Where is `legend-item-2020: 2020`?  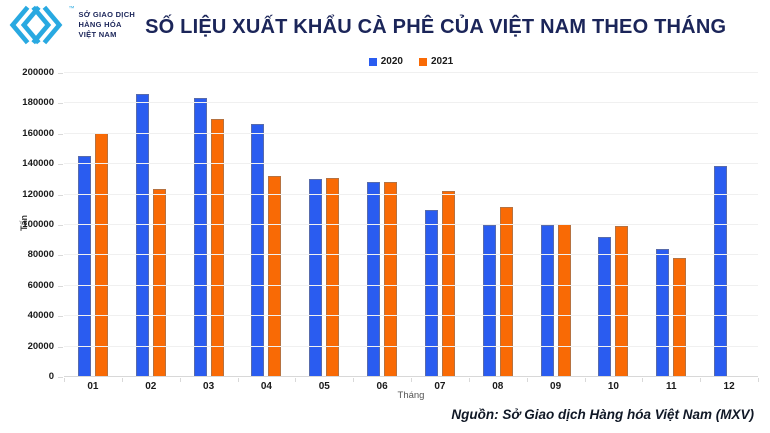
legend-item-2020: 2020 is located at coordinates (385, 61).